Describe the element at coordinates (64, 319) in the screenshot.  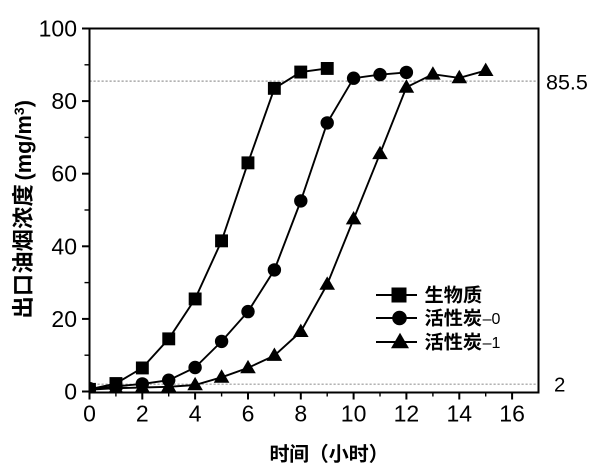
I see `svg-text: 20` at that location.